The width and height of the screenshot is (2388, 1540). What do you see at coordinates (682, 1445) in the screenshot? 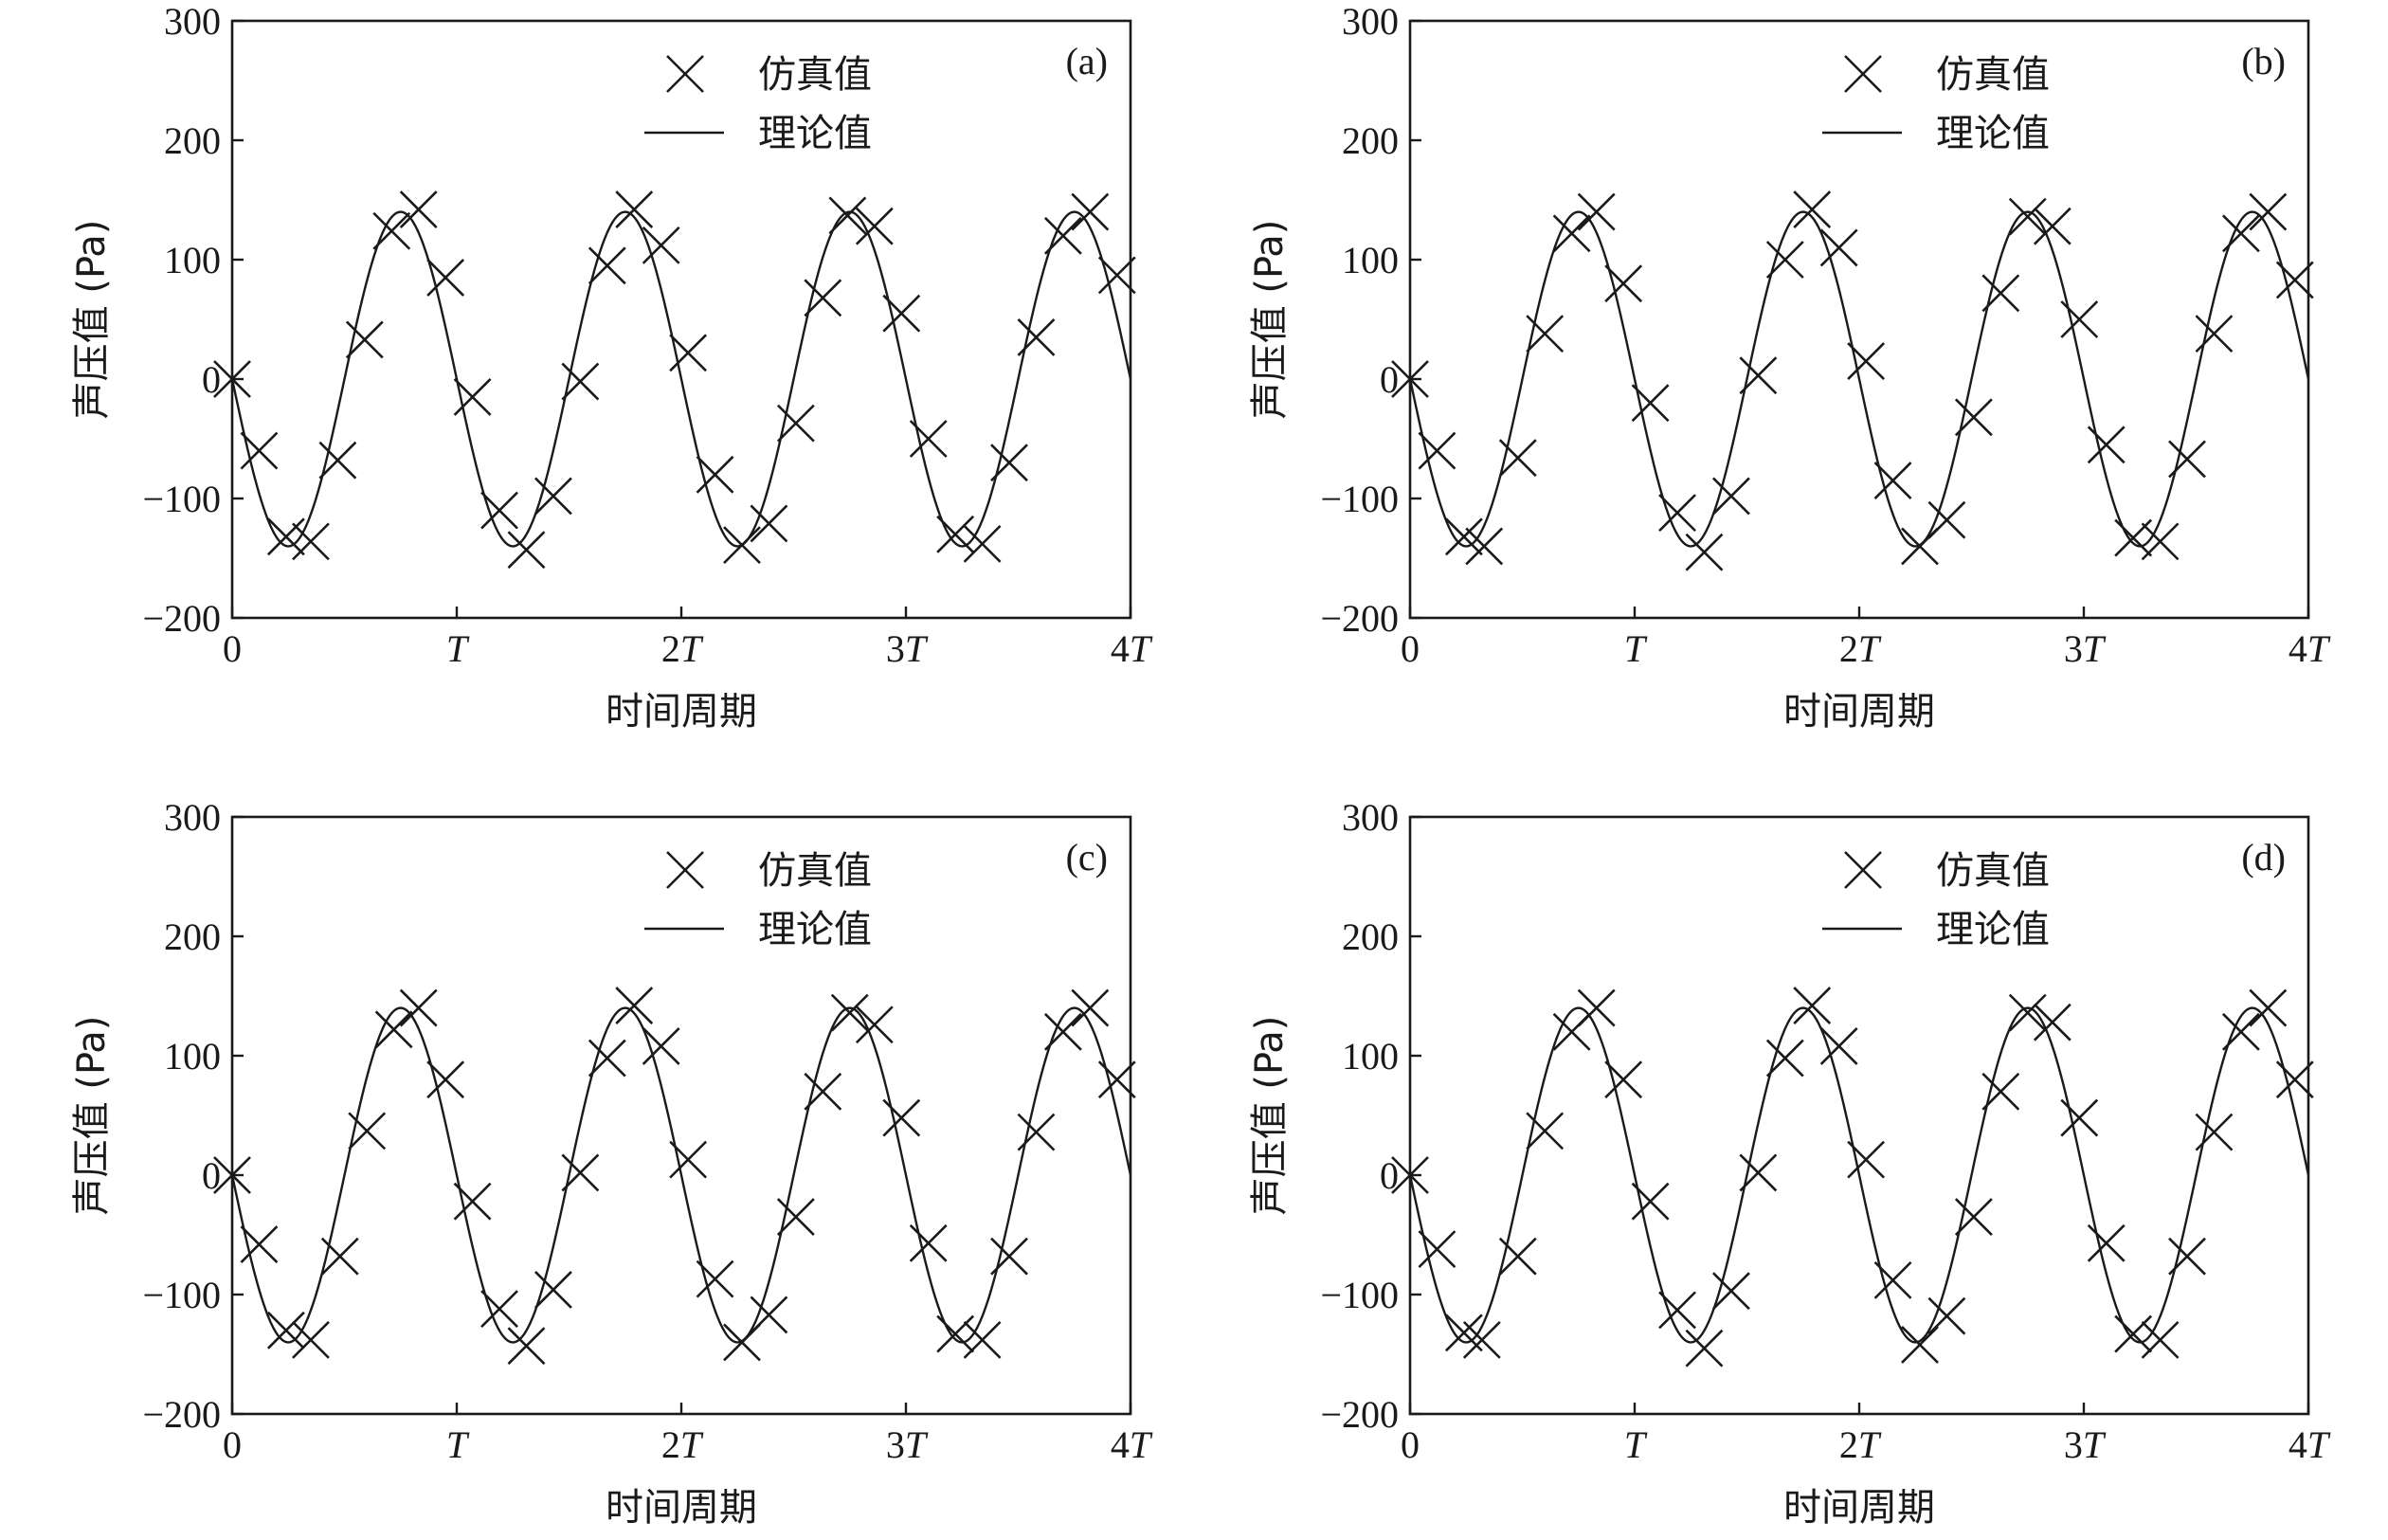
I see `x-tick-label: 2T` at bounding box center [682, 1445].